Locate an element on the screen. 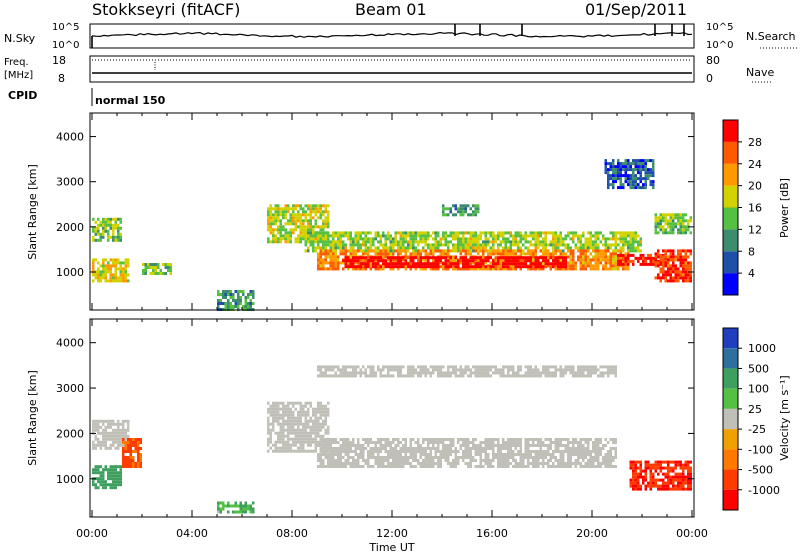 The height and width of the screenshot is (558, 800). freq-panel: Freq. [MHz] 18 8 80 0 Nave is located at coordinates (389, 69).